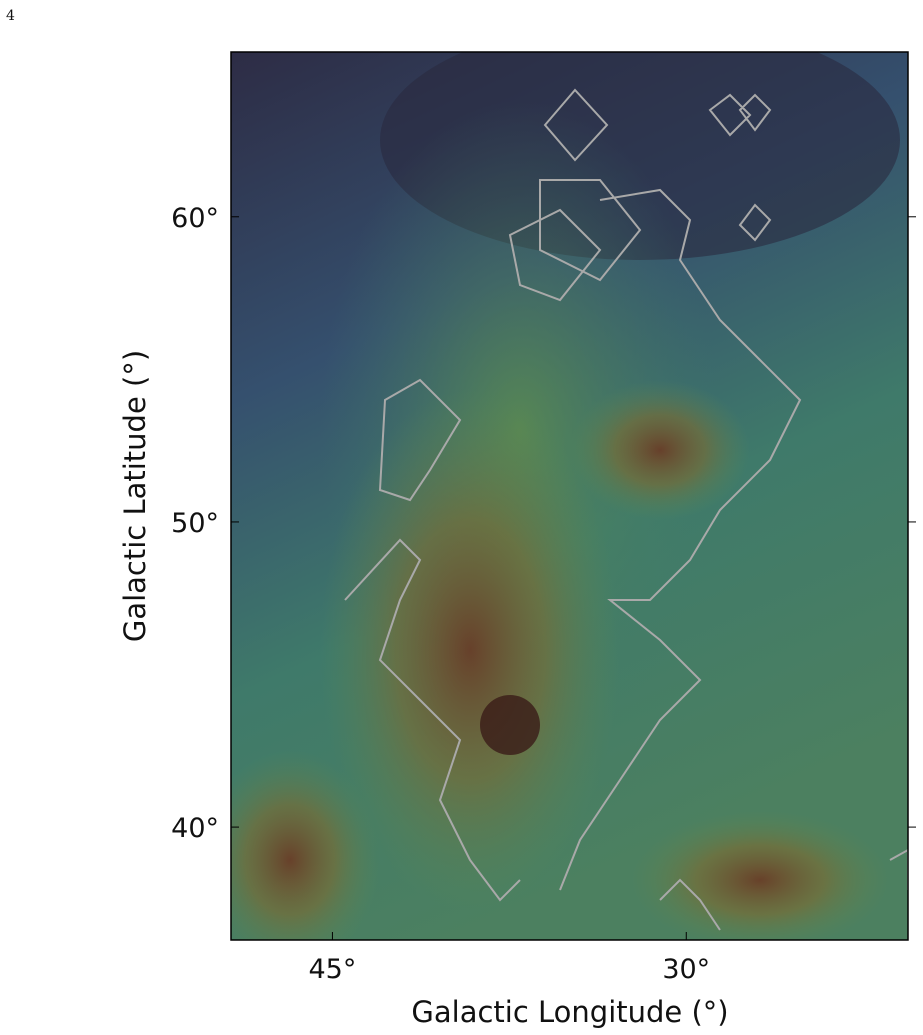 This screenshot has height=1035, width=923. I want to click on page-number: 4, so click(10, 16).